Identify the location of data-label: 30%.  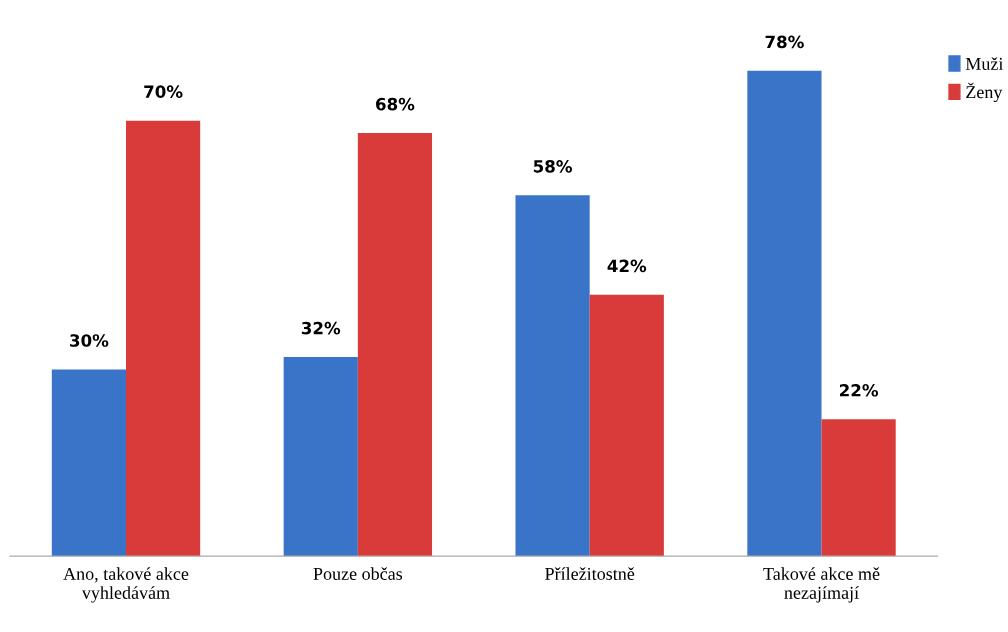
(89, 340).